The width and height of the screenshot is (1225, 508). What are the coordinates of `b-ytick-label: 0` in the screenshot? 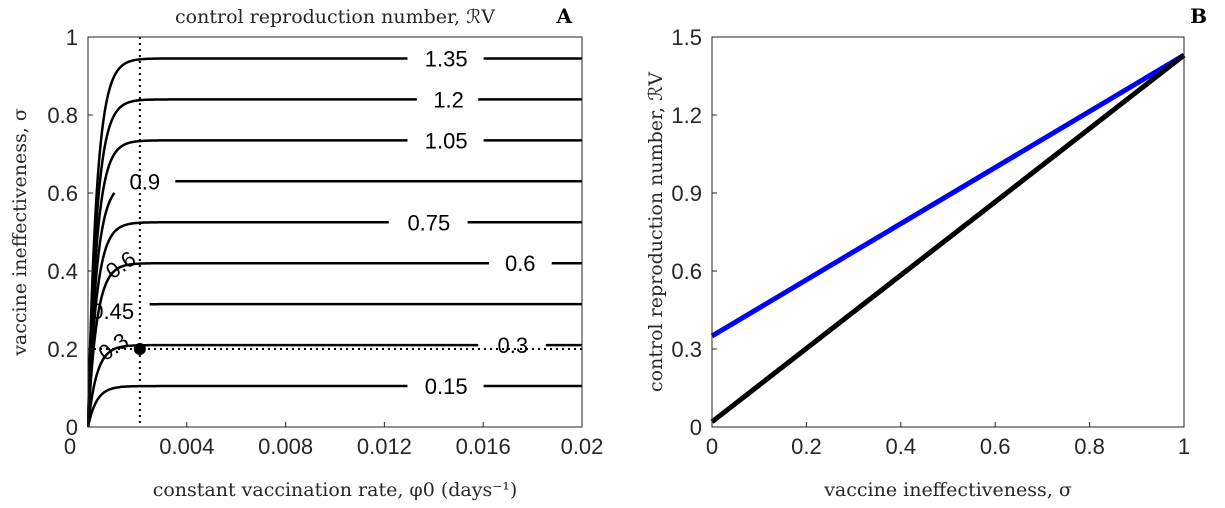 It's located at (696, 427).